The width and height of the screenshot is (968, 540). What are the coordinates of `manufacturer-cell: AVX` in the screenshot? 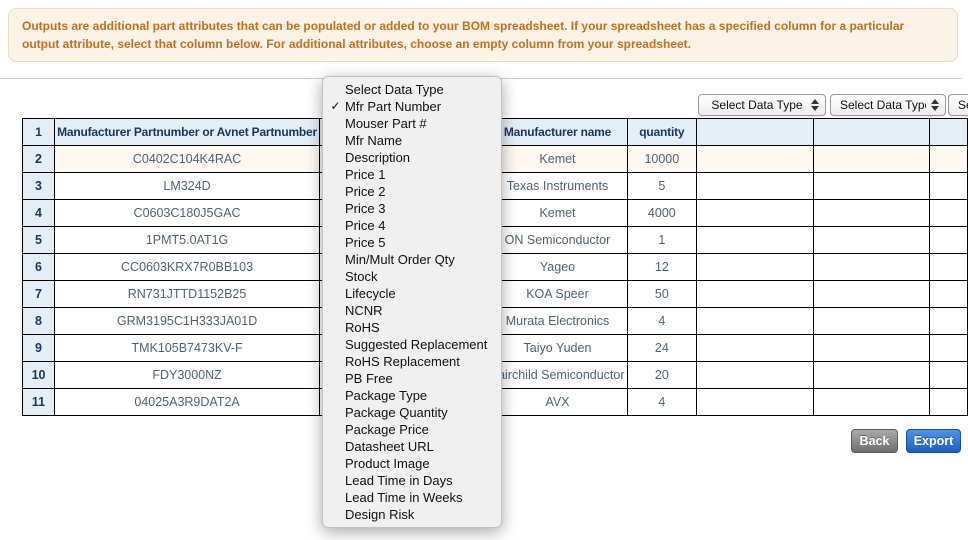 It's located at (557, 402).